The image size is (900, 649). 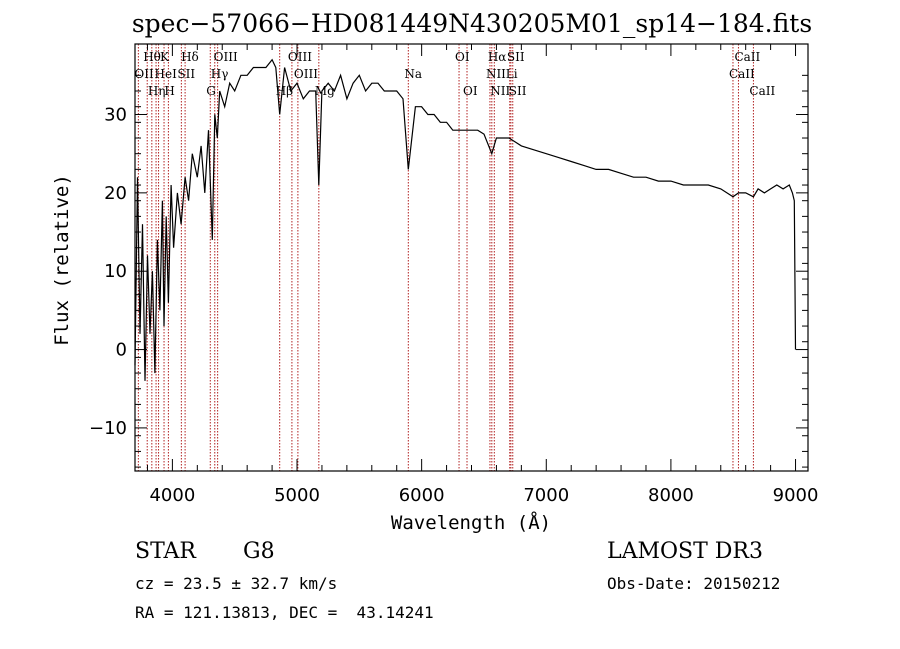 I want to click on x-tick-label: 8000, so click(x=671, y=495).